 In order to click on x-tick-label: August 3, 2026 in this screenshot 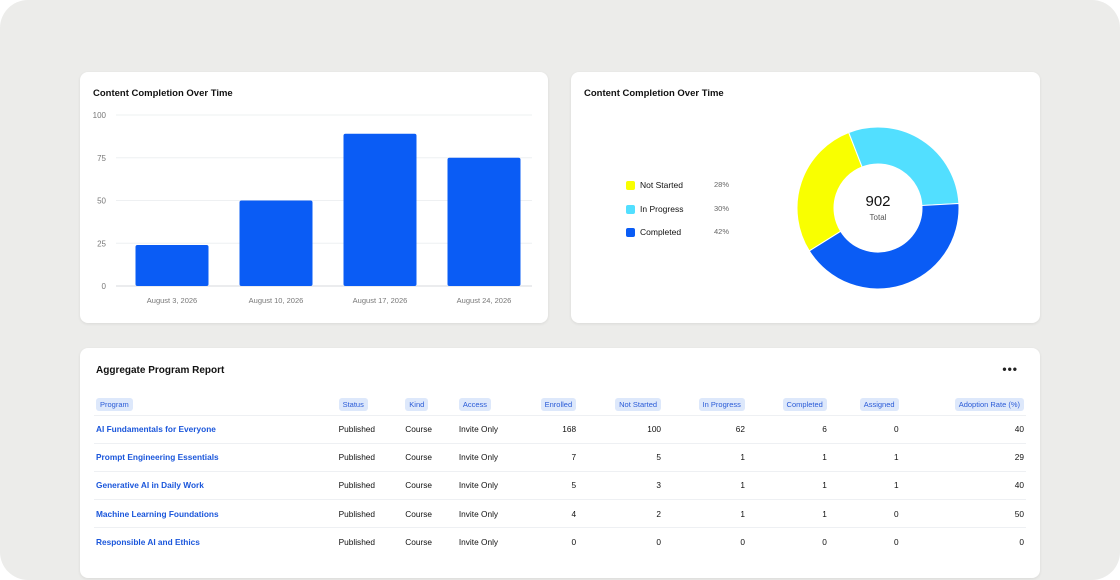, I will do `click(172, 300)`.